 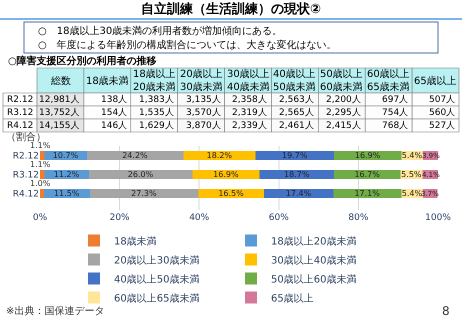 I want to click on annotation: （割合）, so click(x=26, y=137).